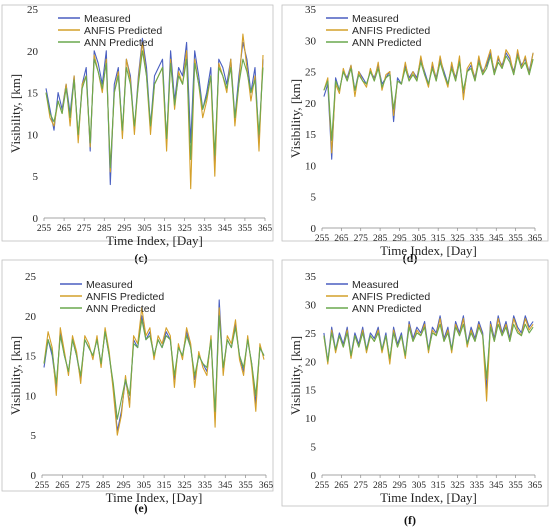  I want to click on series-line-measured, so click(154, 365).